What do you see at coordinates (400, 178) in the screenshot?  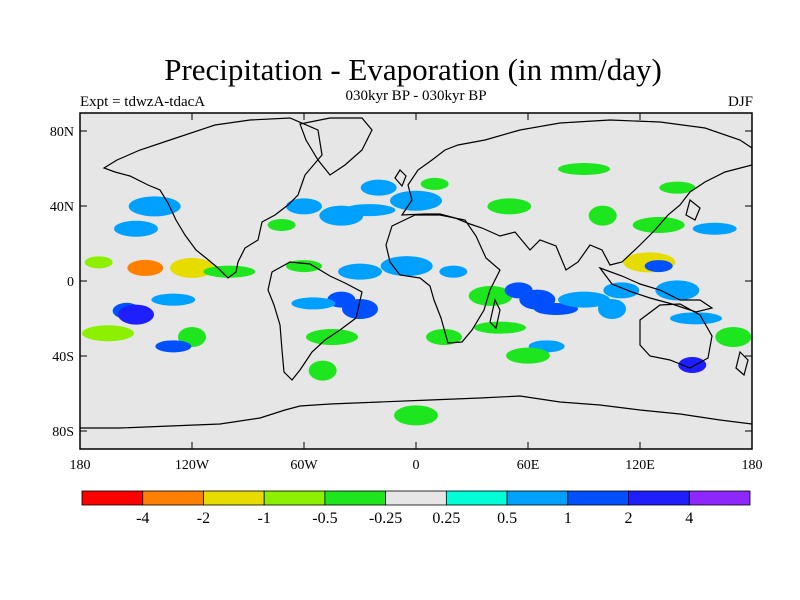 I see `coastline-british-isles` at bounding box center [400, 178].